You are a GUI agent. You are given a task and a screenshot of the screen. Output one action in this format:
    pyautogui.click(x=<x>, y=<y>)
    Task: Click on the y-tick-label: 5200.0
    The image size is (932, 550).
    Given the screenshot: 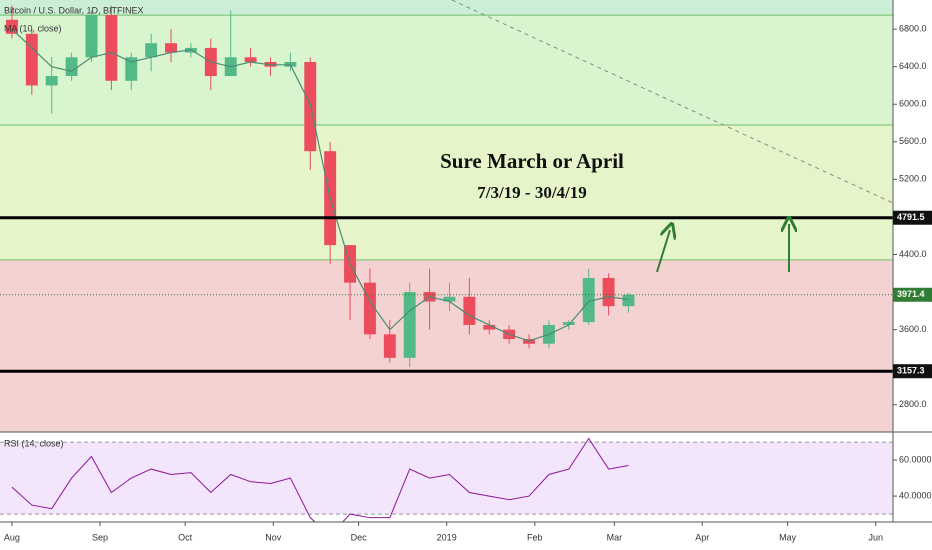 What is the action you would take?
    pyautogui.click(x=913, y=179)
    